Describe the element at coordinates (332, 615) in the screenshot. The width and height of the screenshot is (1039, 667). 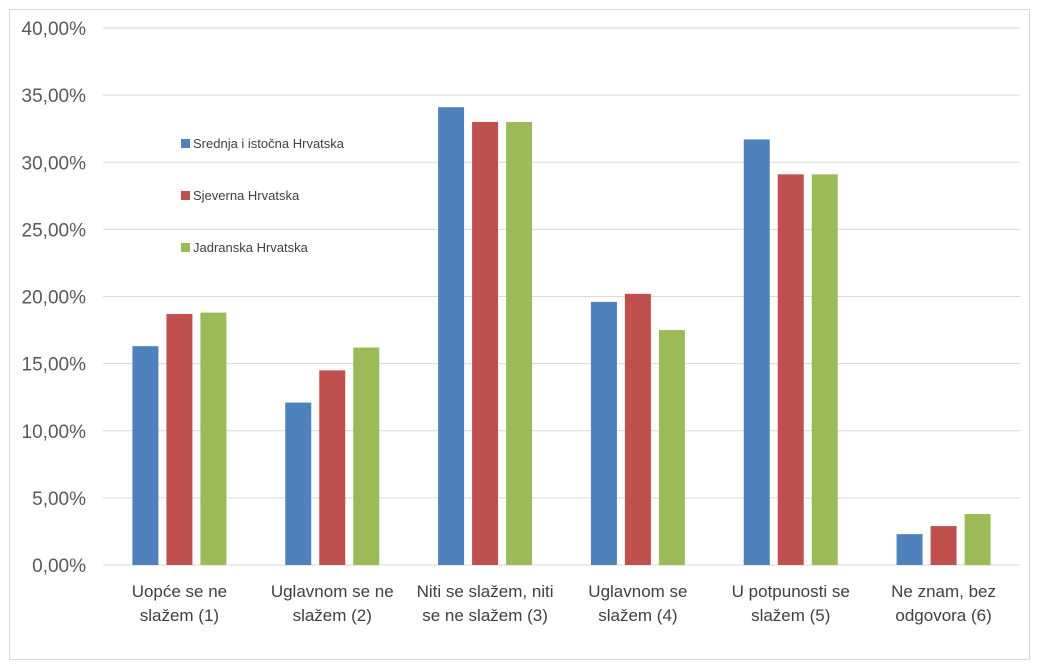
I see `x-category-label: slažem (2)` at that location.